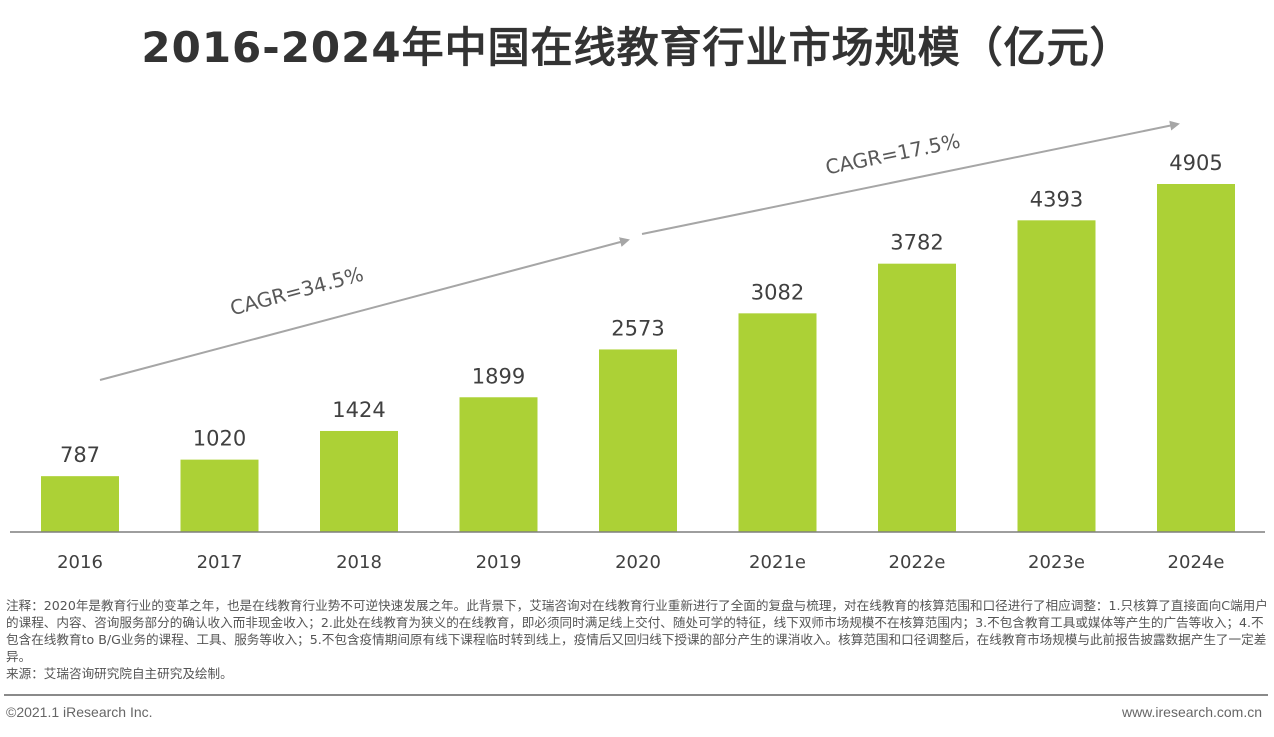  I want to click on bar-2018, so click(359, 481).